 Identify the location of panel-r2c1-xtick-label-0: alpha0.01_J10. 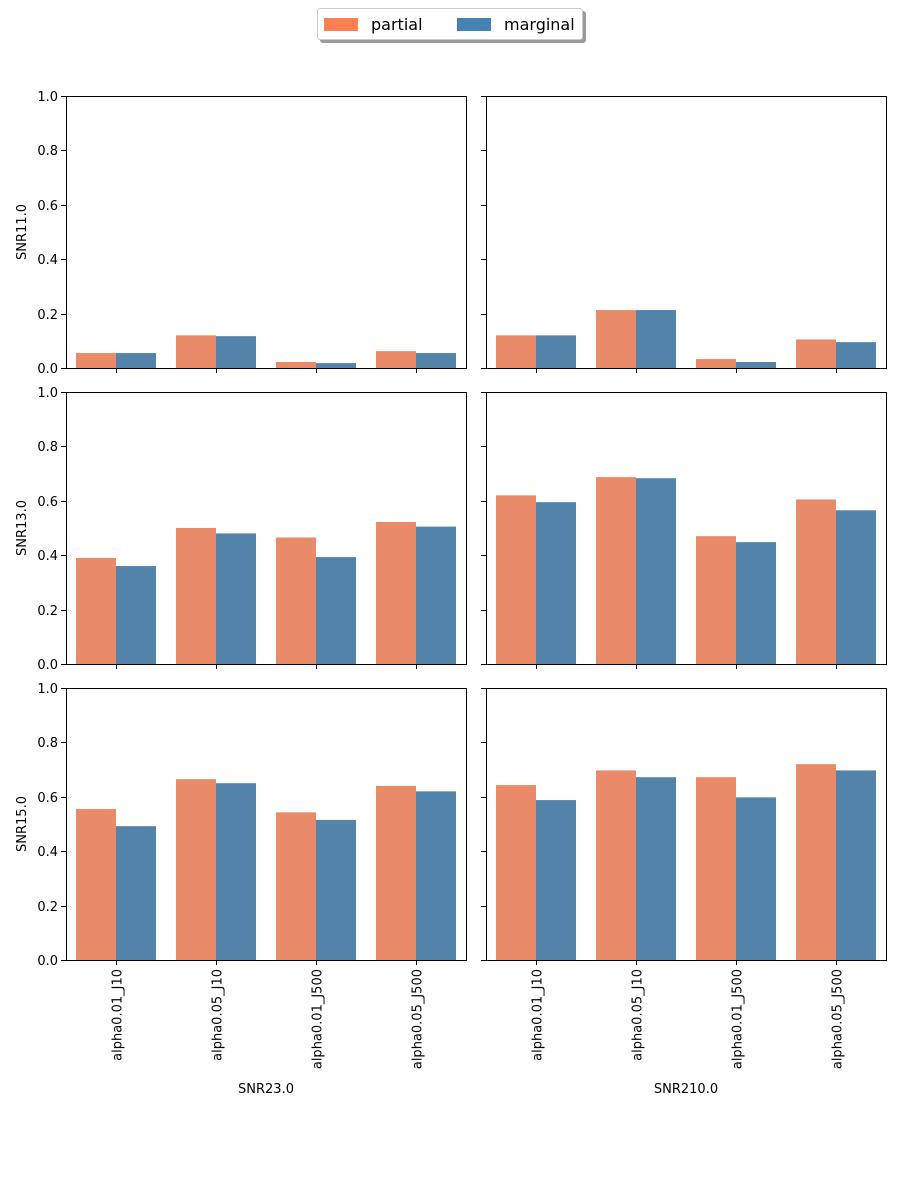
(538, 1015).